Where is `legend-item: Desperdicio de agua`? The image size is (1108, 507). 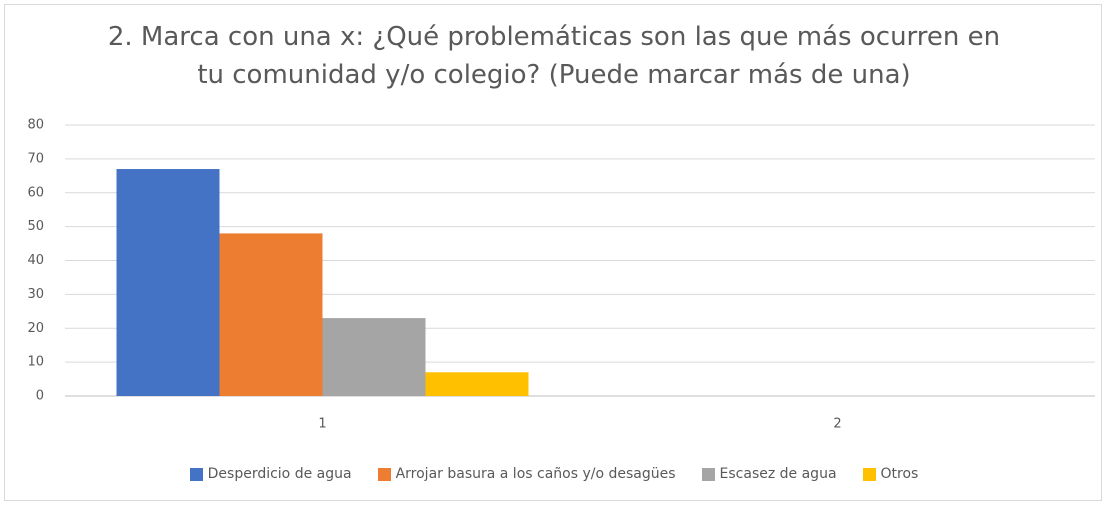 legend-item: Desperdicio de agua is located at coordinates (270, 474).